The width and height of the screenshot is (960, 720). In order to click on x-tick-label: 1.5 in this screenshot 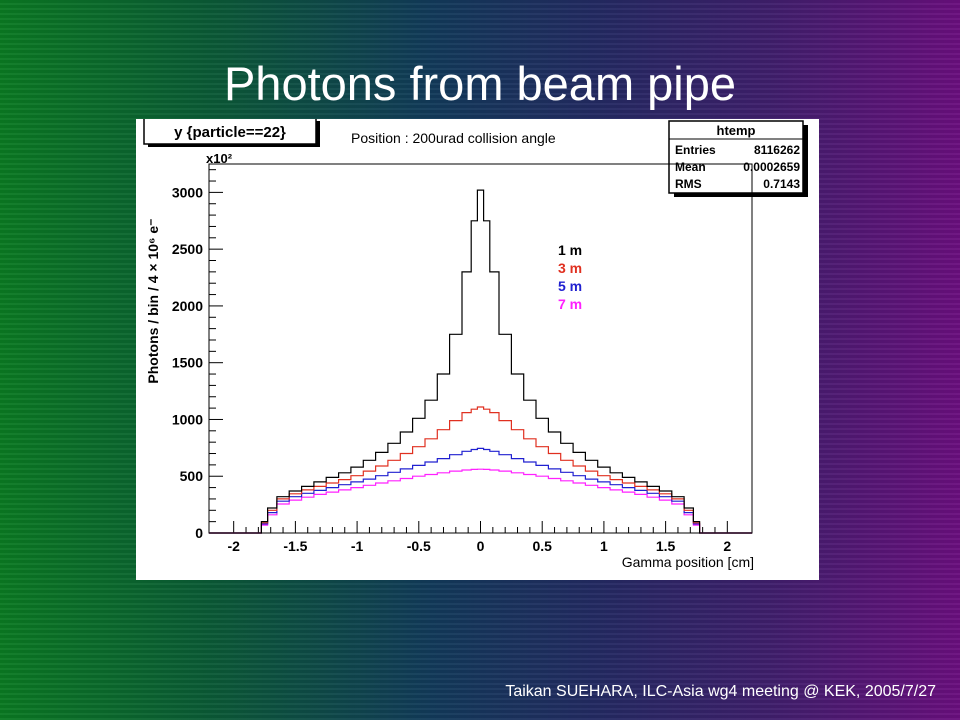, I will do `click(666, 546)`.